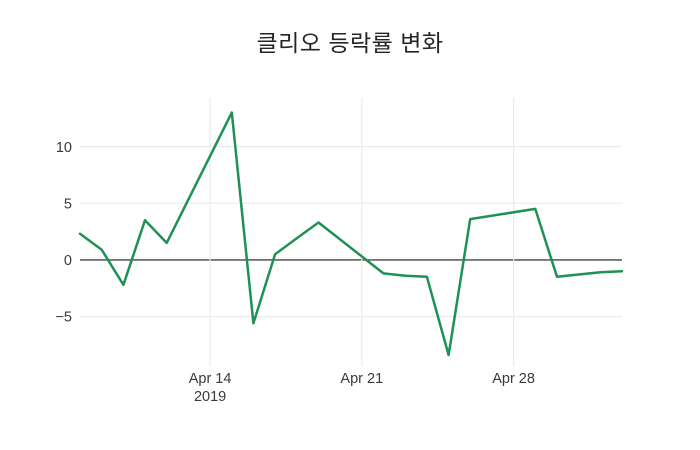 Image resolution: width=700 pixels, height=450 pixels. What do you see at coordinates (210, 379) in the screenshot?
I see `x-tick-label: Apr 14` at bounding box center [210, 379].